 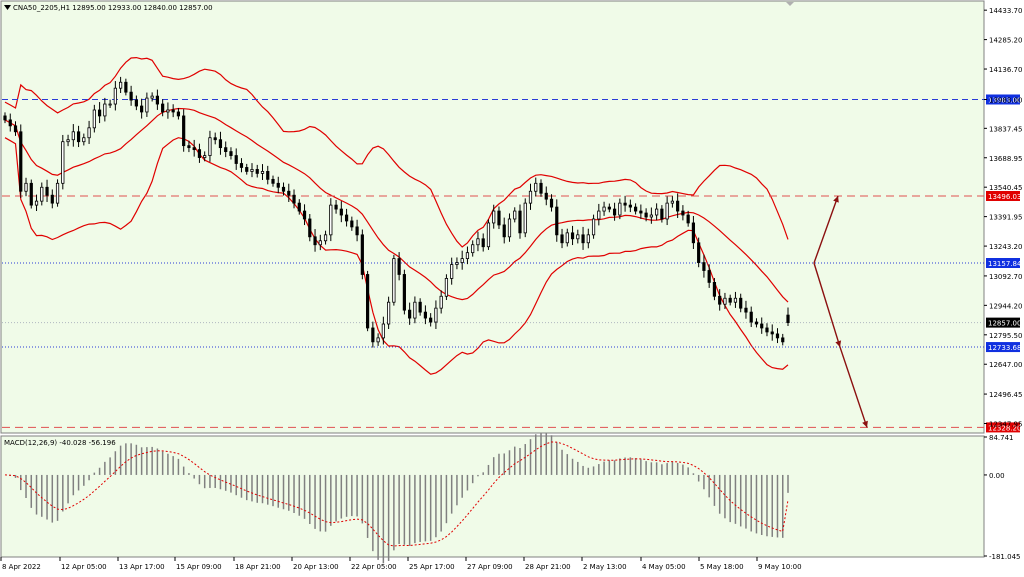 I want to click on time-tick-label: 9 May 10:00, so click(x=780, y=567).